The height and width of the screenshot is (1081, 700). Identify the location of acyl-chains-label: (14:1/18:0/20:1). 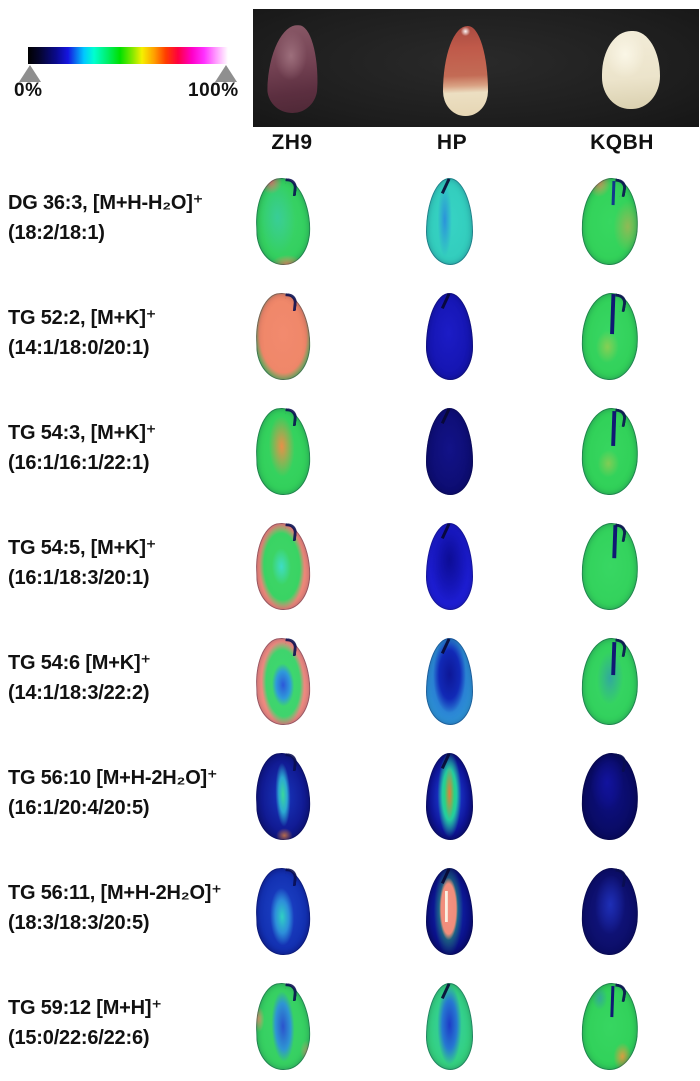
(79, 348).